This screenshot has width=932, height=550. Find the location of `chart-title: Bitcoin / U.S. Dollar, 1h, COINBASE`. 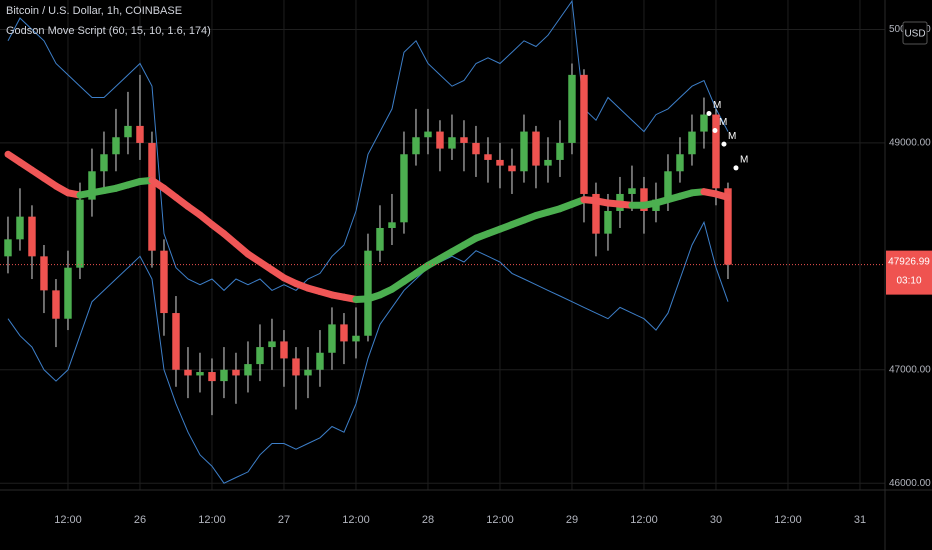

chart-title: Bitcoin / U.S. Dollar, 1h, COINBASE is located at coordinates (94, 11).